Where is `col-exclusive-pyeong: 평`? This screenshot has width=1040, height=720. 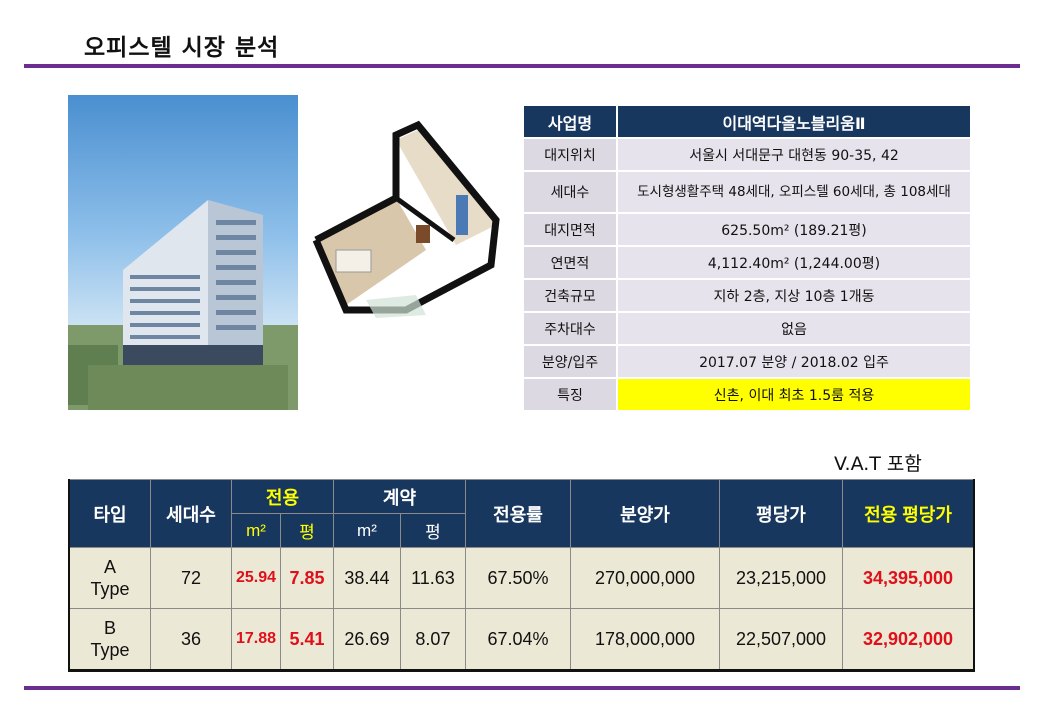 col-exclusive-pyeong: 평 is located at coordinates (307, 530).